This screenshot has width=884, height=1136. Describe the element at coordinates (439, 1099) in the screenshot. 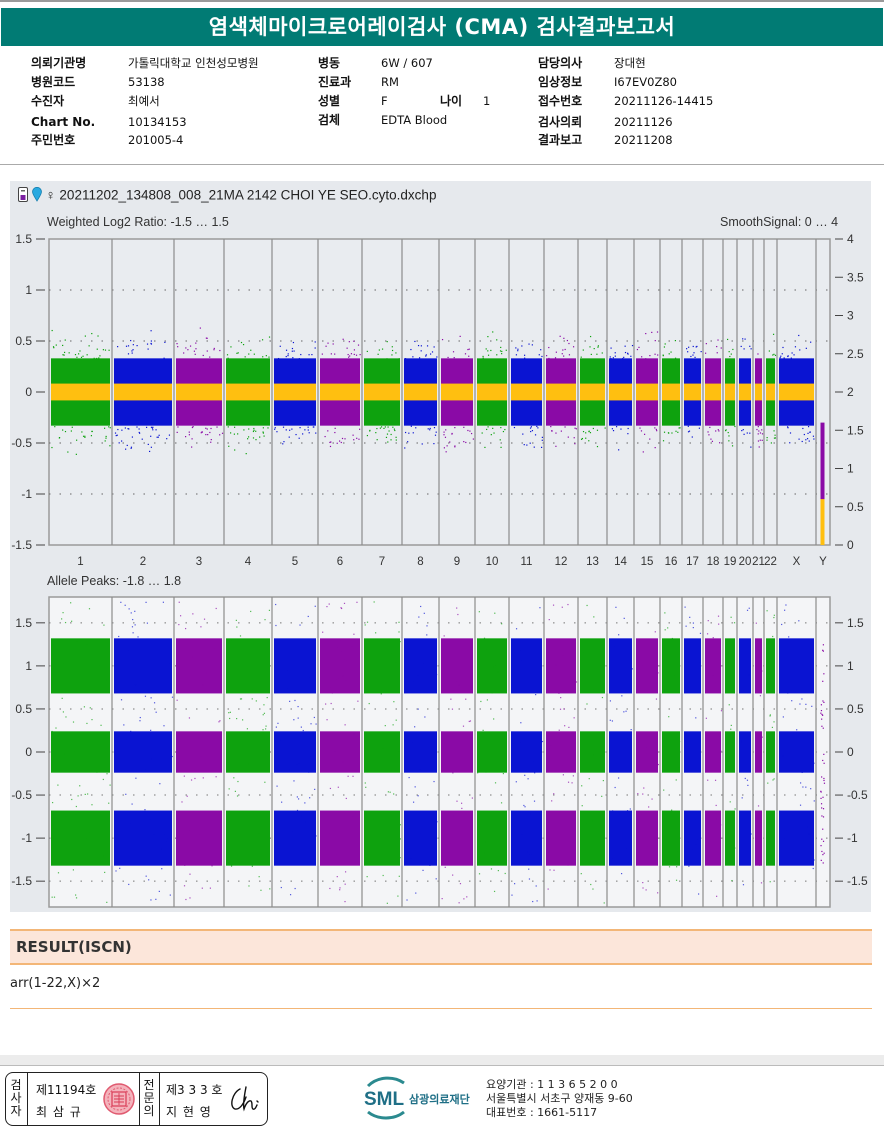

I see `org-name: 삼광의료재단` at that location.